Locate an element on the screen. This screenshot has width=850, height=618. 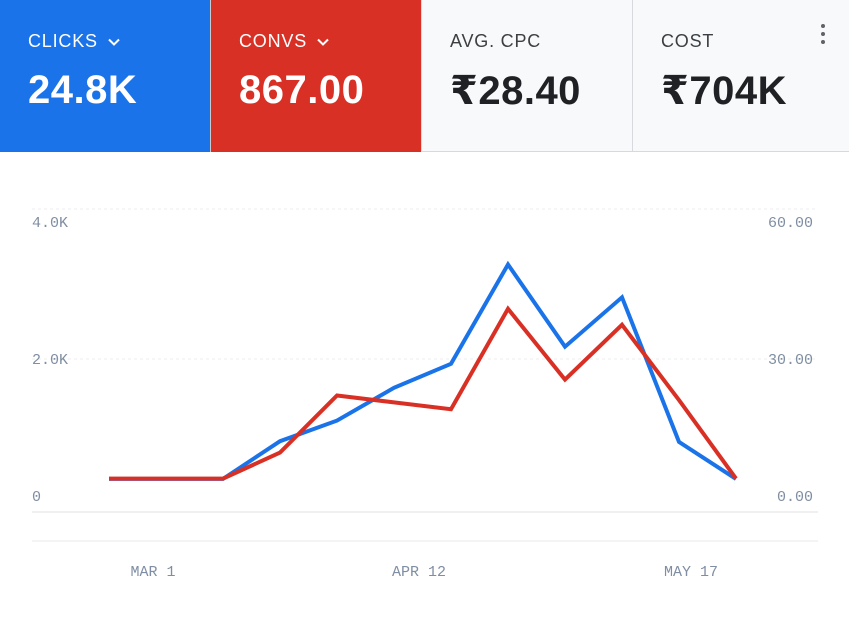
y-right-tick-label: 60.00 is located at coordinates (790, 223).